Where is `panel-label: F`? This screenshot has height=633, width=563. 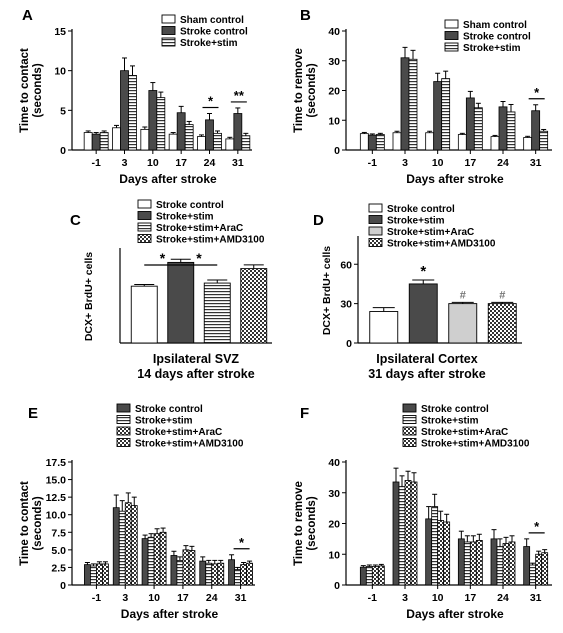 panel-label: F is located at coordinates (304, 413).